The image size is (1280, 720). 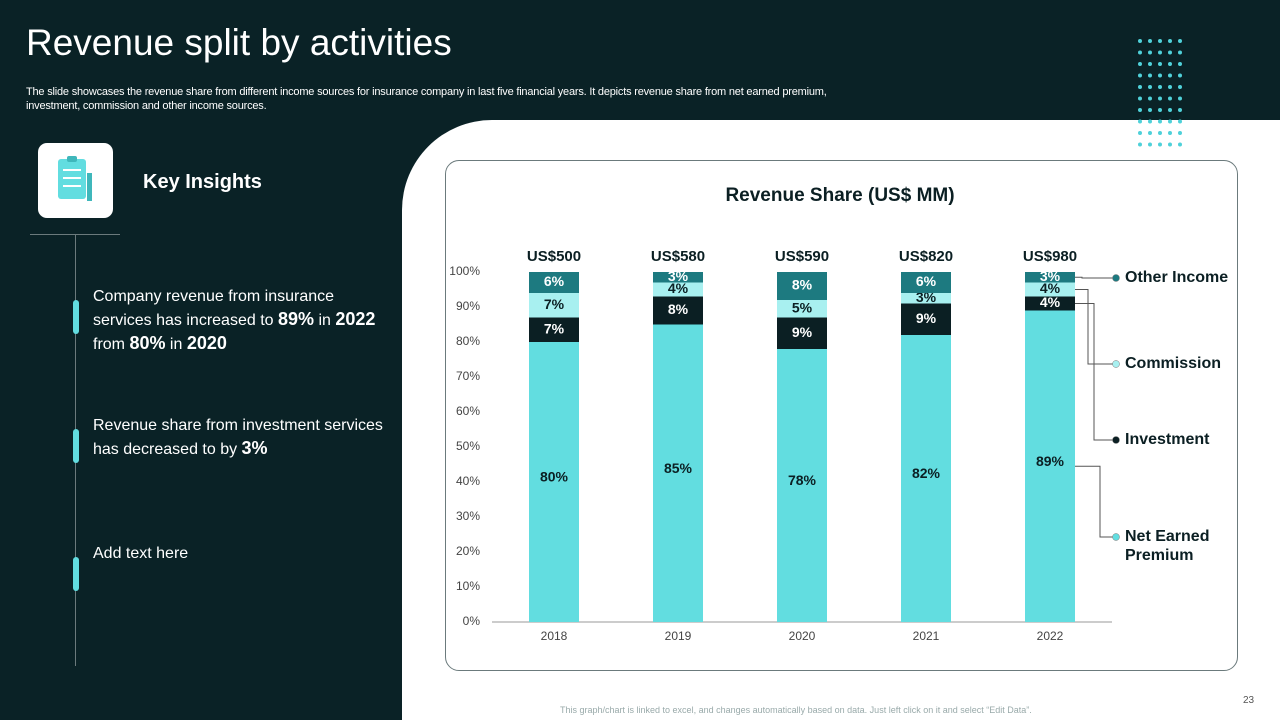 I want to click on x-tick-label: 2021, so click(x=926, y=636).